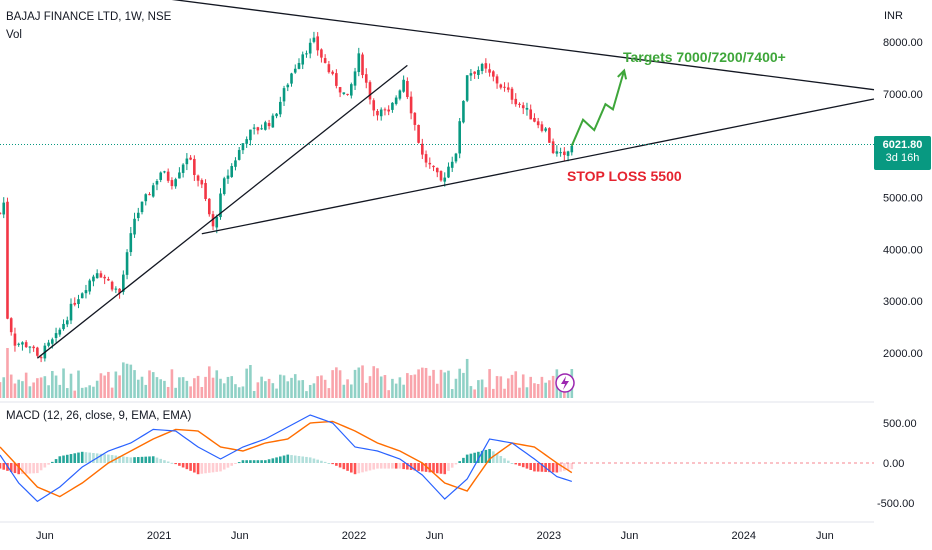  I want to click on price-tick-label: 3000.00, so click(903, 302).